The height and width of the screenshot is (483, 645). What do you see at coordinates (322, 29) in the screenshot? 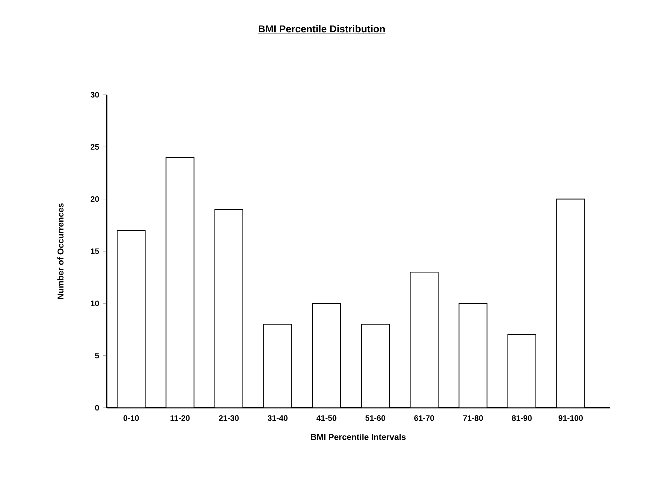
I see `chart-title: BMI Percentile Distribution` at bounding box center [322, 29].